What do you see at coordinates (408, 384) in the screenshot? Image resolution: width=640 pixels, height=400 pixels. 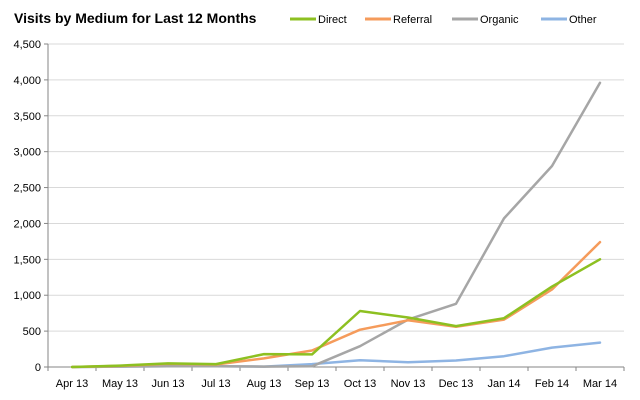 I see `x-tick-label: Nov 13` at bounding box center [408, 384].